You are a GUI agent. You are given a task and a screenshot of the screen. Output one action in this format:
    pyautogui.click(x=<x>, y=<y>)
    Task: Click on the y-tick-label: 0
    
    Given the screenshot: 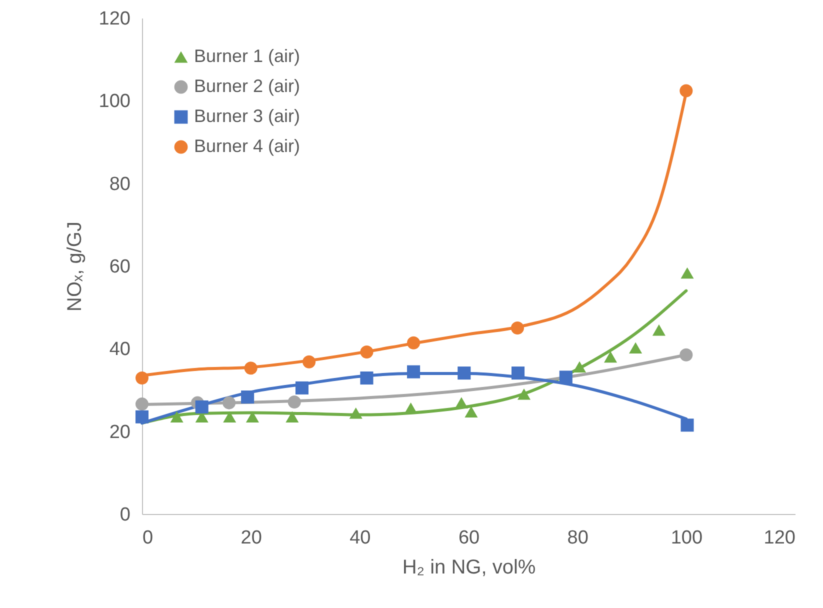 What is the action you would take?
    pyautogui.click(x=125, y=515)
    